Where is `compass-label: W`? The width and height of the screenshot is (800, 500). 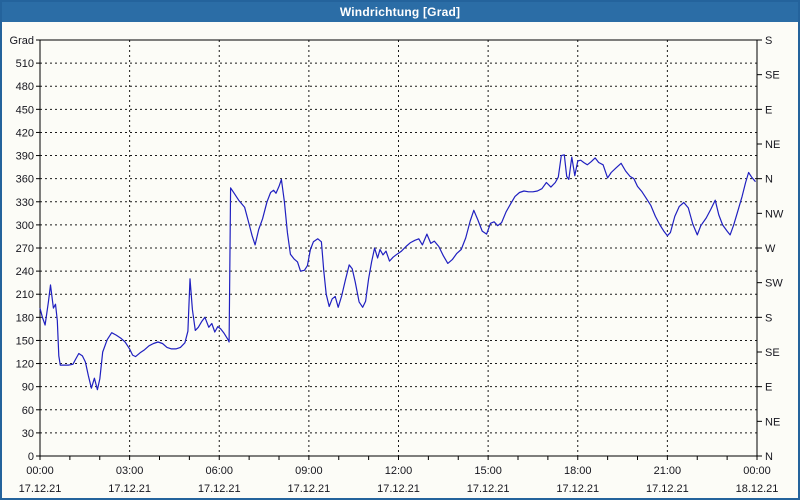 compass-label: W is located at coordinates (770, 249).